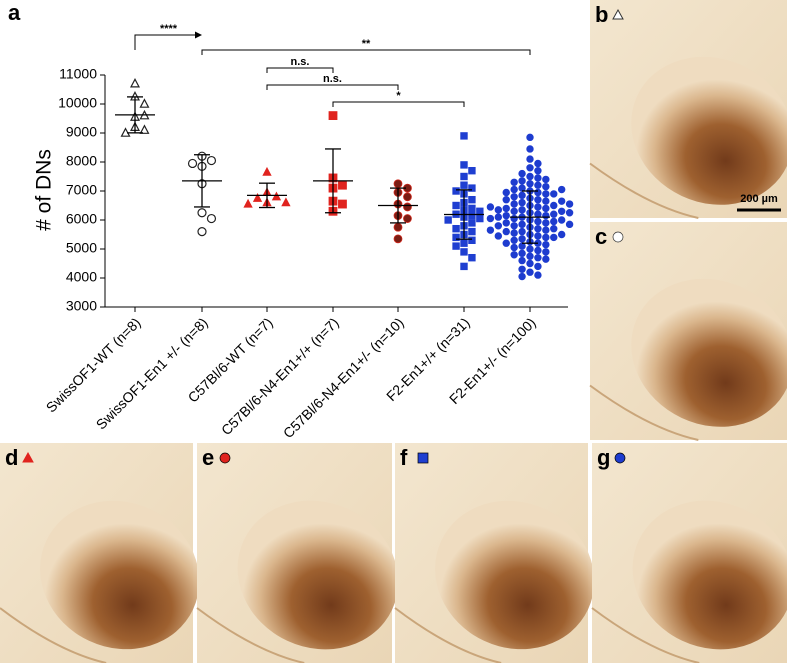  What do you see at coordinates (44, 190) in the screenshot?
I see `y-axis-label: # of DNs` at bounding box center [44, 190].